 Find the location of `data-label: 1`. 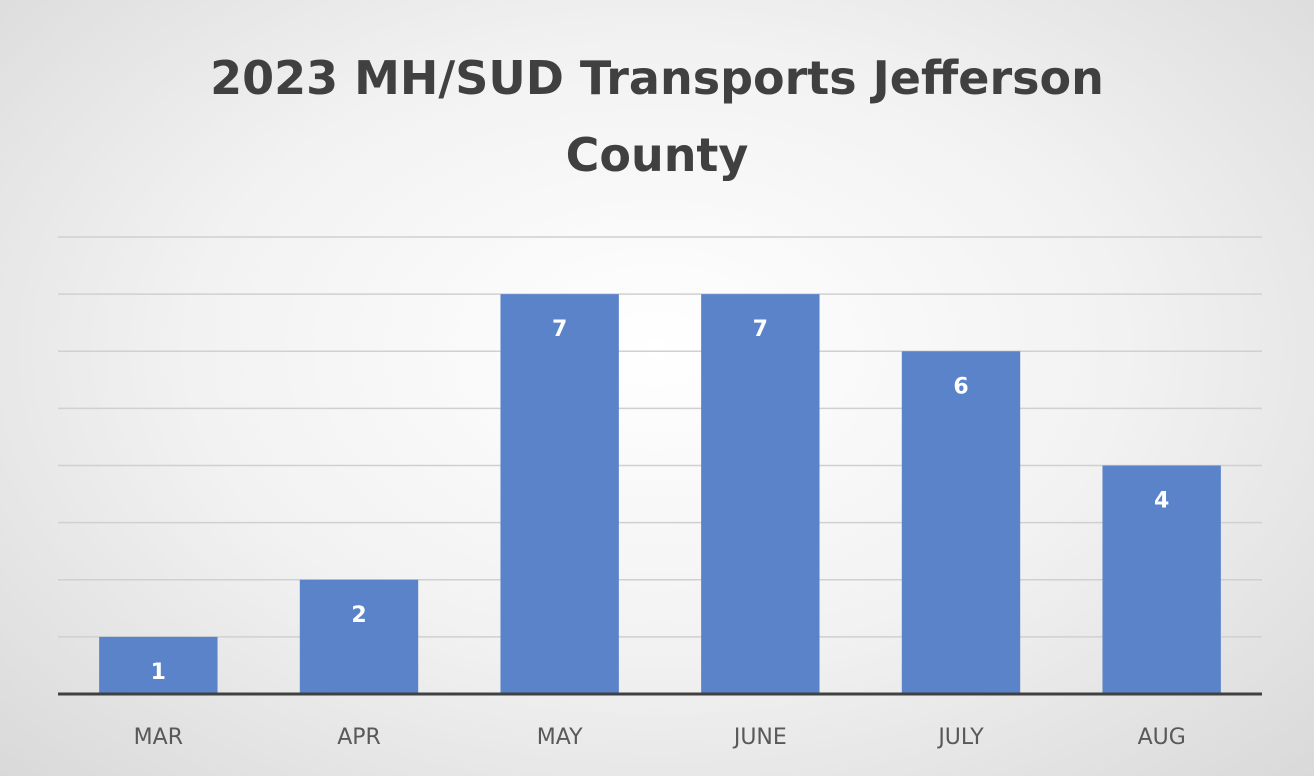

data-label: 1 is located at coordinates (158, 672).